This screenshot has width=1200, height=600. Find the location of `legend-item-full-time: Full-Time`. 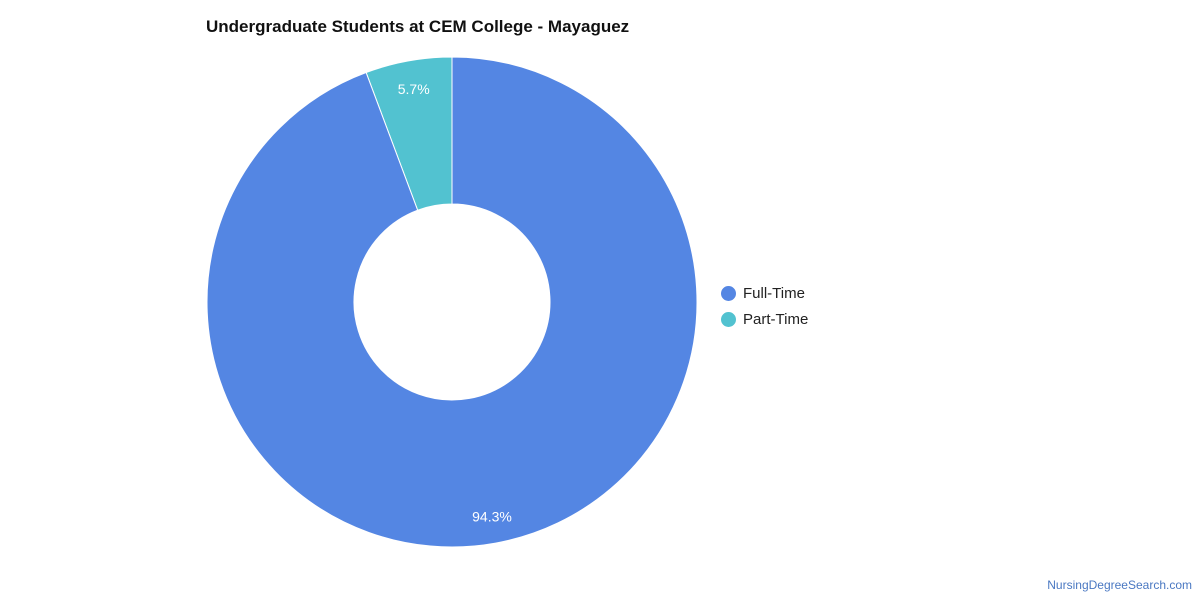

legend-item-full-time: Full-Time is located at coordinates (764, 293).